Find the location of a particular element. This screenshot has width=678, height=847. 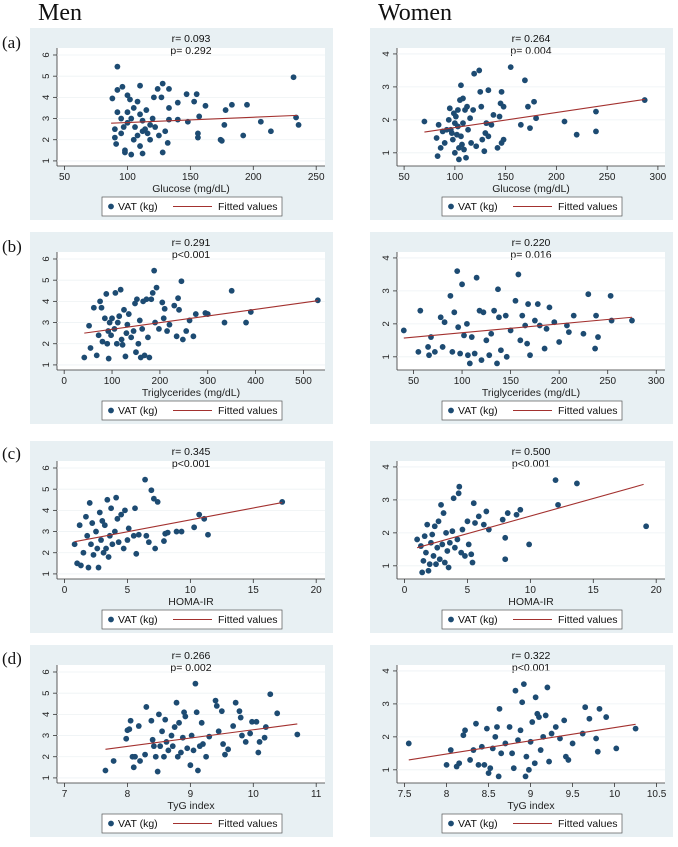

r-value: r= 0.500 is located at coordinates (531, 452).